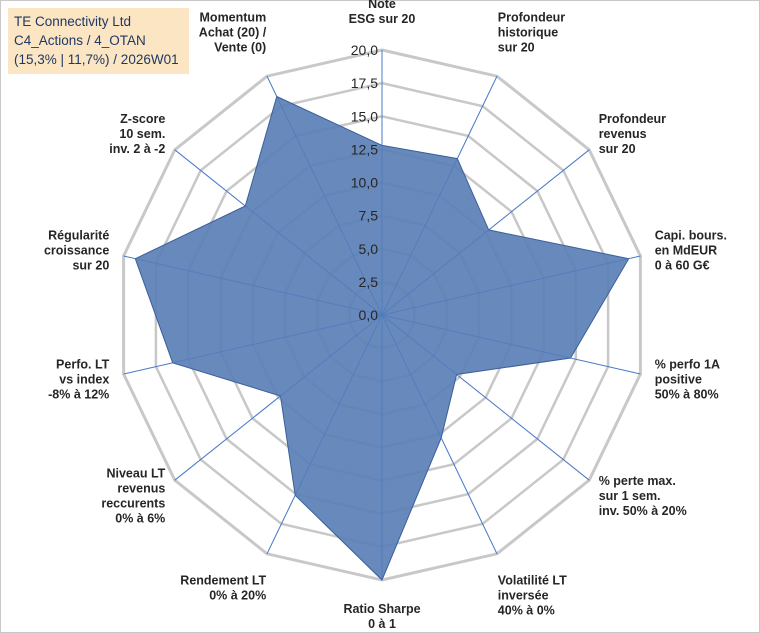 The width and height of the screenshot is (760, 633). What do you see at coordinates (364, 83) in the screenshot?
I see `radar-tick-label: 17,5` at bounding box center [364, 83].